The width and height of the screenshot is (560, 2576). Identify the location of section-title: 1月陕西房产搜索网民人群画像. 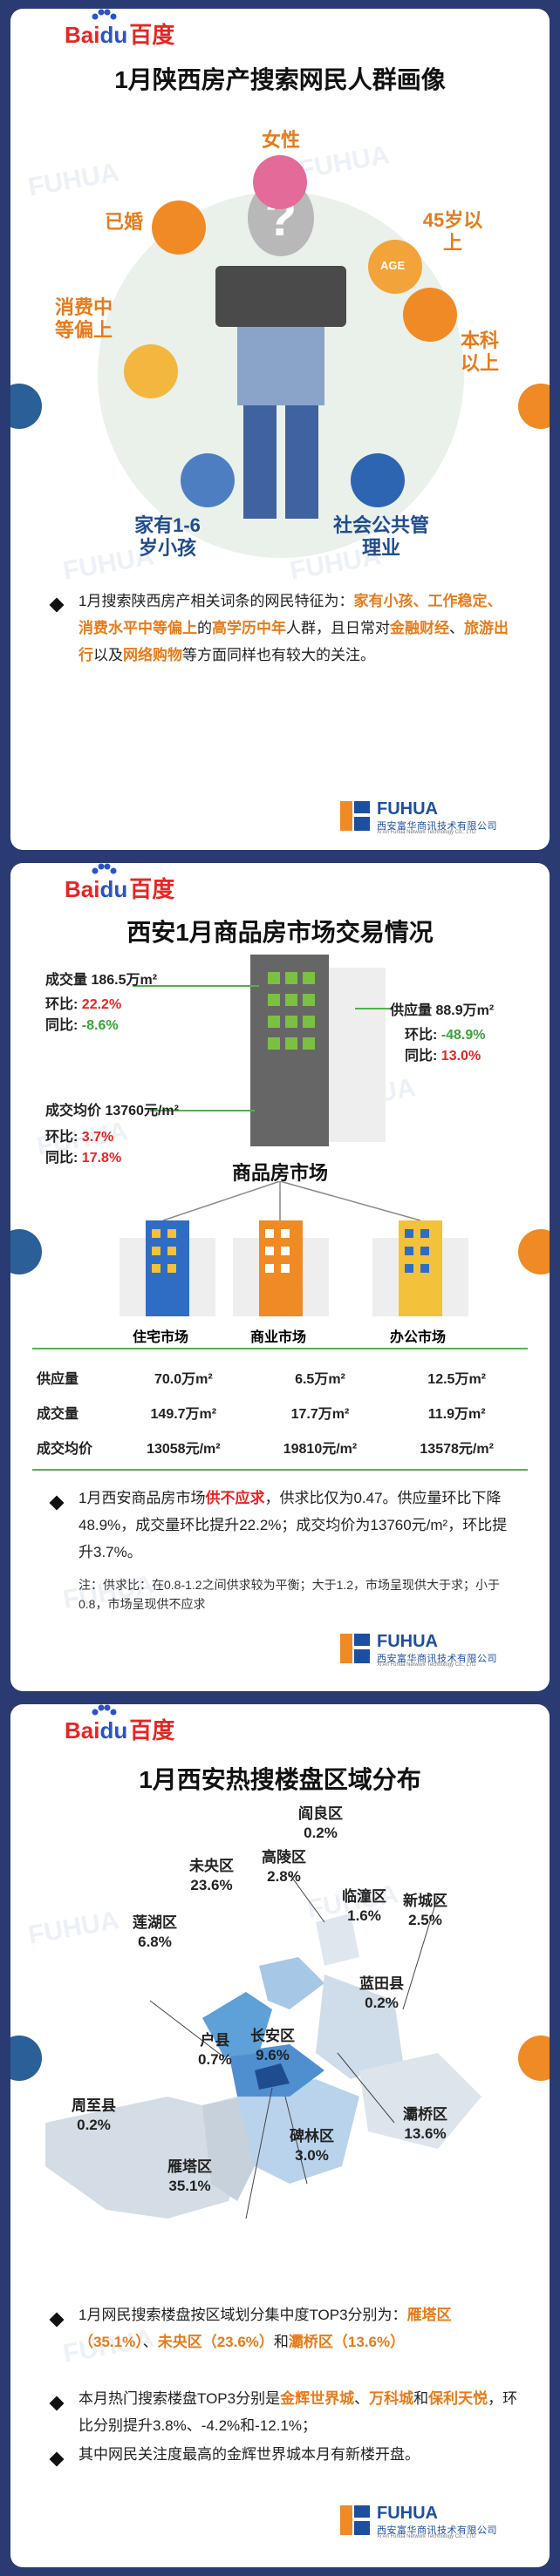
(280, 80).